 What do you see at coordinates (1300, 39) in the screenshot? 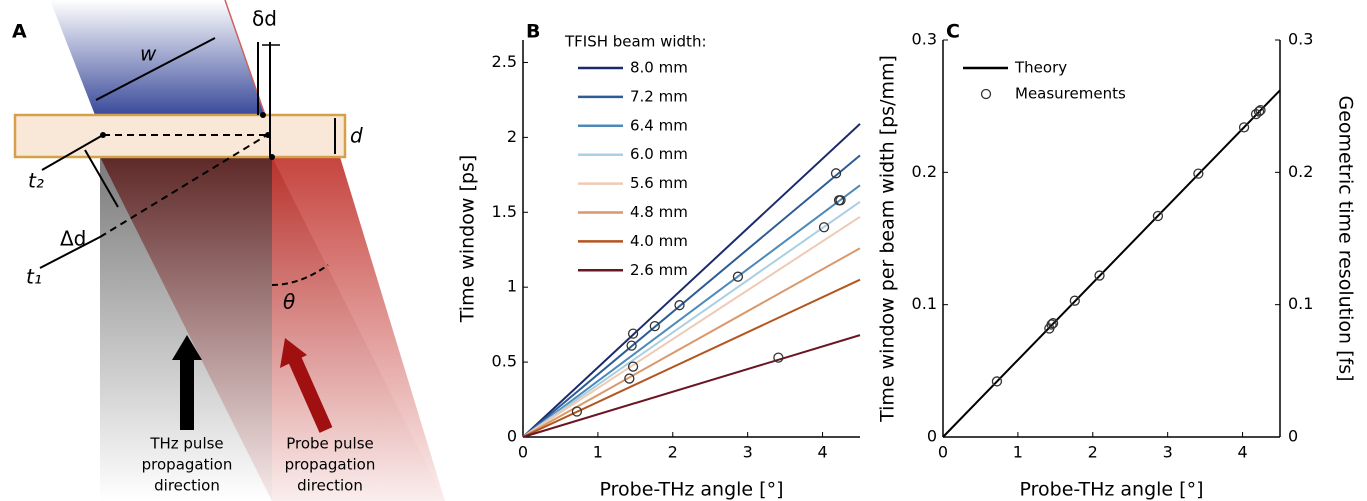
I see `y2-tick-label: 0.3` at bounding box center [1300, 39].